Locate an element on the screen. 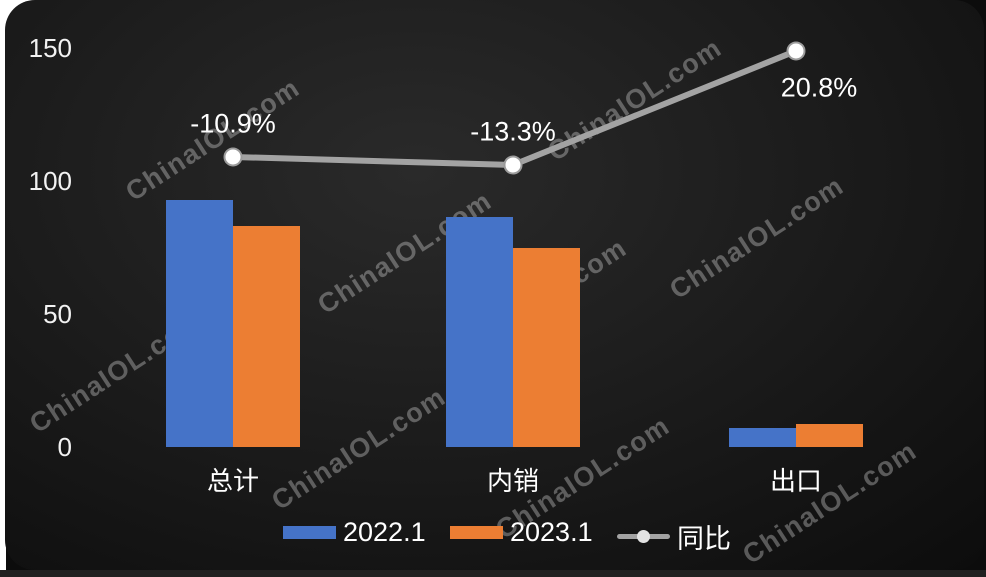 The image size is (986, 577). trend-data-label: 20.8% is located at coordinates (819, 87).